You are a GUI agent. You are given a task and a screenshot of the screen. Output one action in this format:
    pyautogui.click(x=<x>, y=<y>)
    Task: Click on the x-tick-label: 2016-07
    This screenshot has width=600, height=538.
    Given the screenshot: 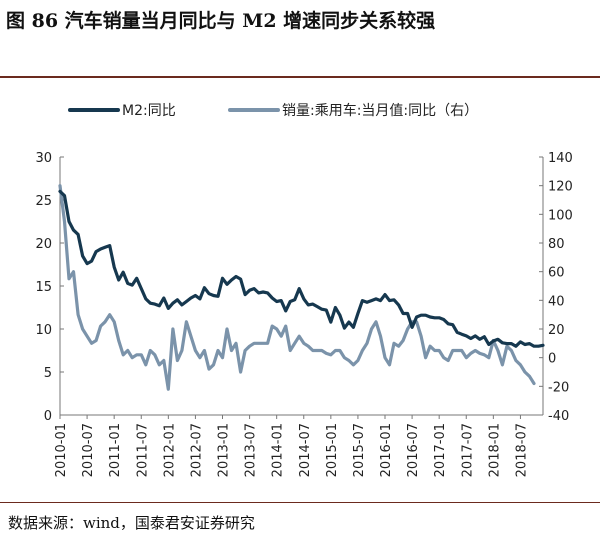 What is the action you would take?
    pyautogui.click(x=413, y=450)
    